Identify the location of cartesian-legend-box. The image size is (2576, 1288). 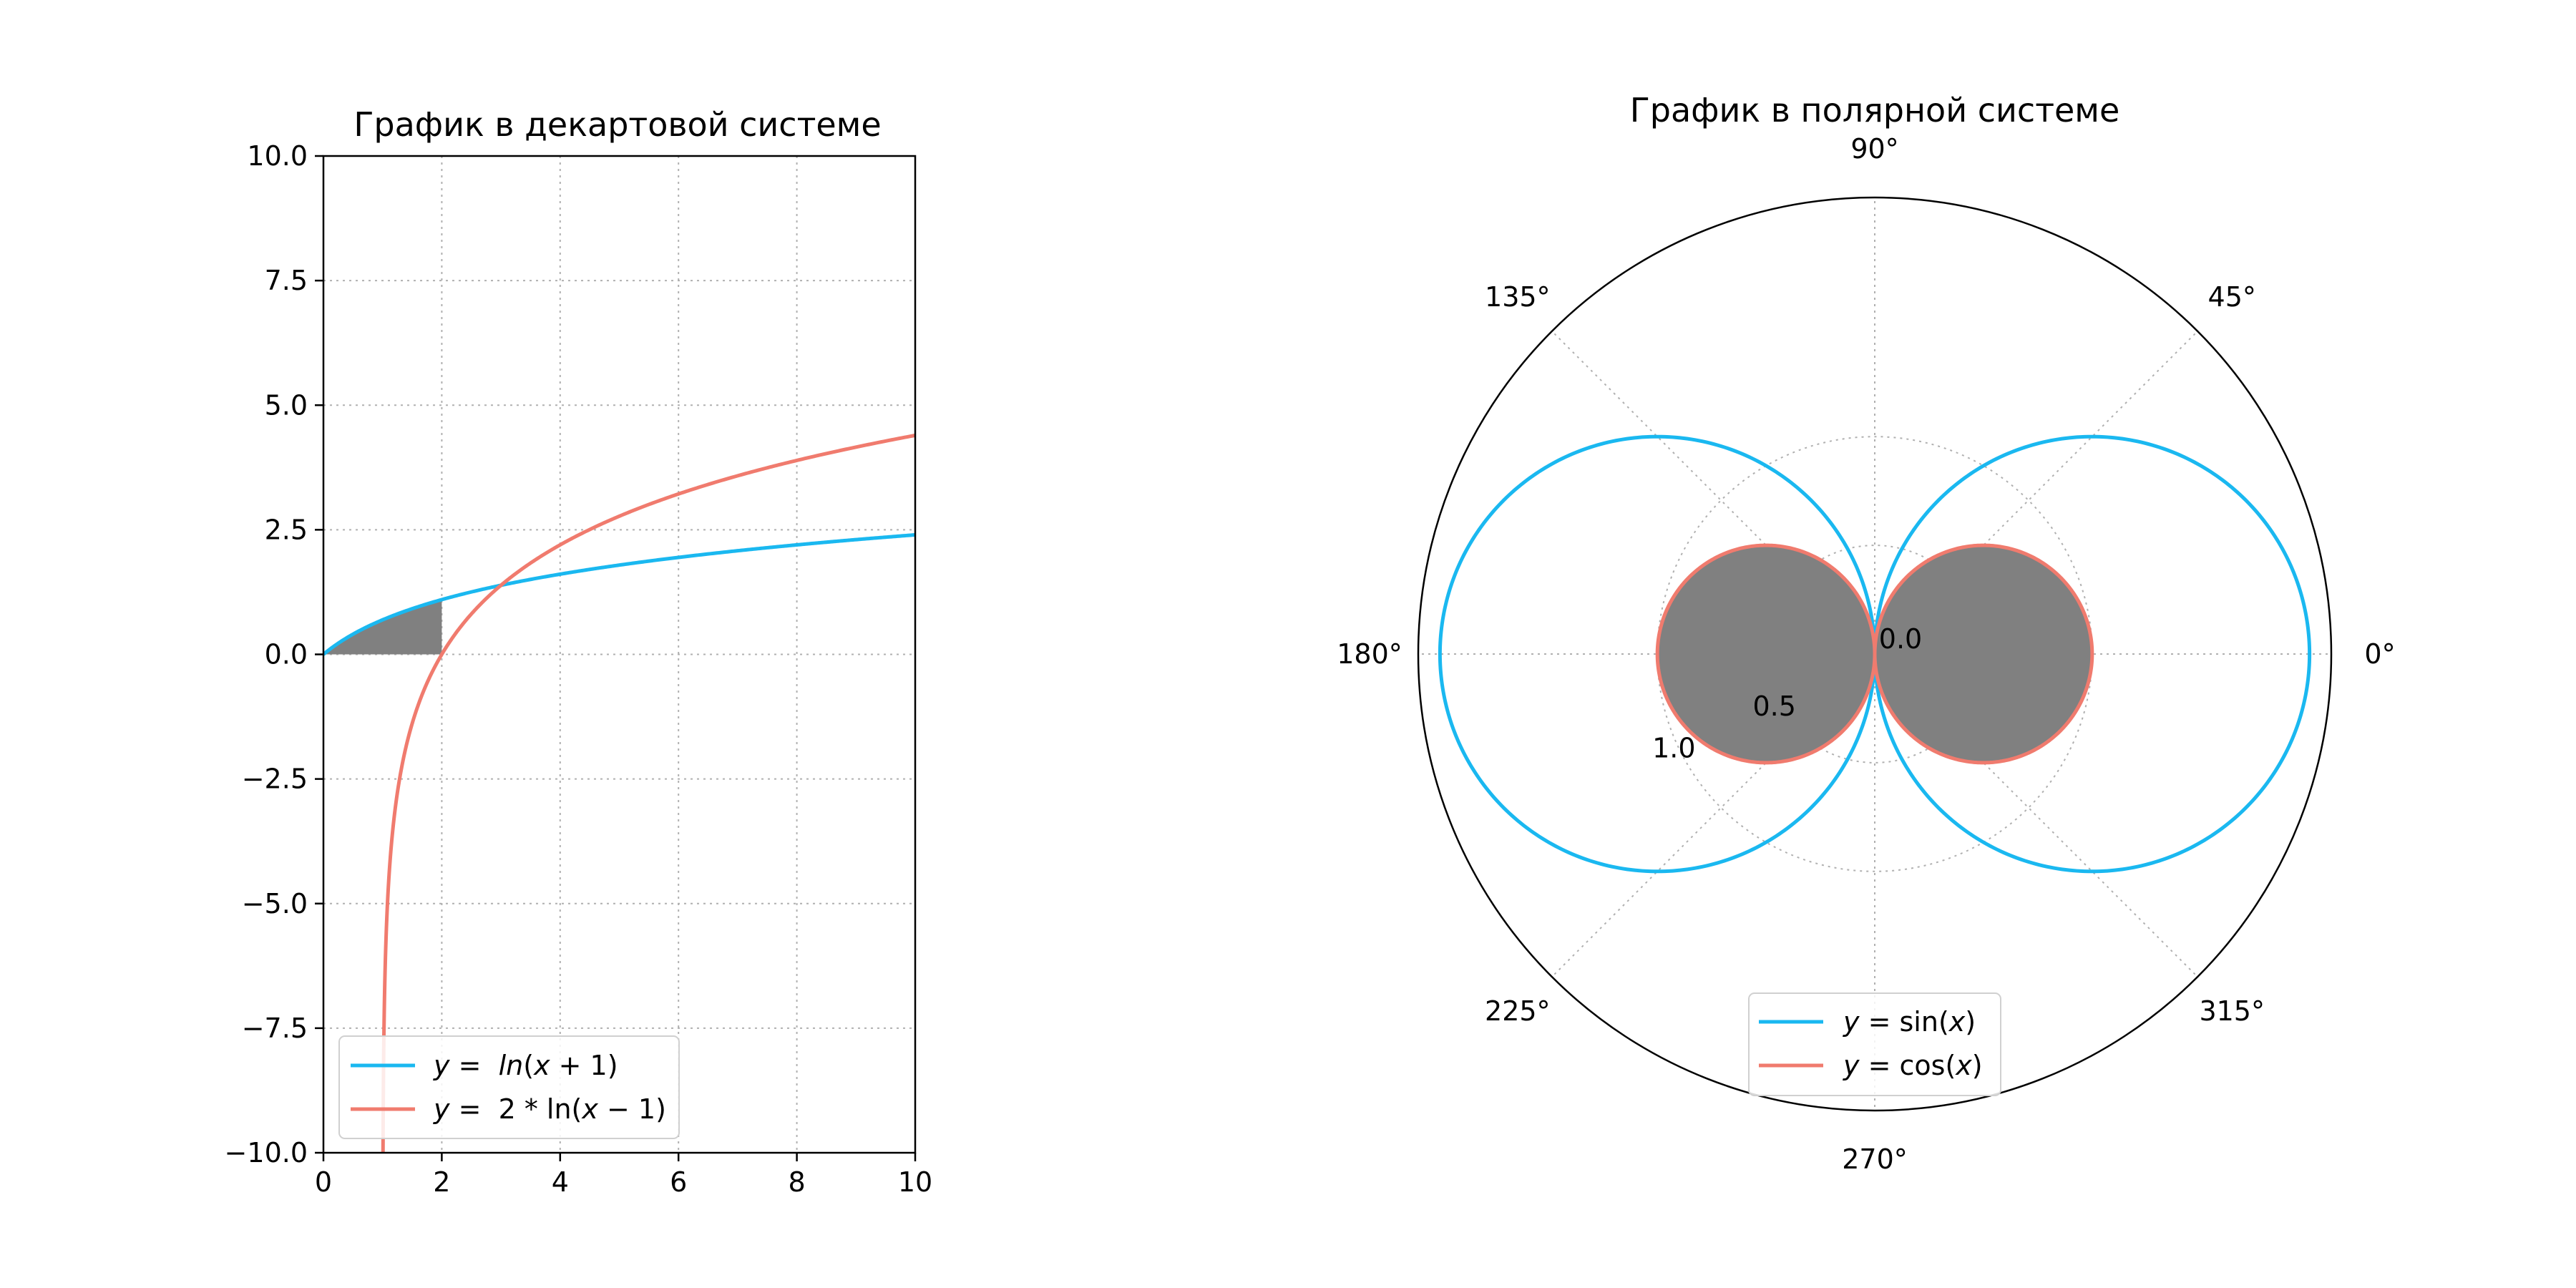
(509, 1087).